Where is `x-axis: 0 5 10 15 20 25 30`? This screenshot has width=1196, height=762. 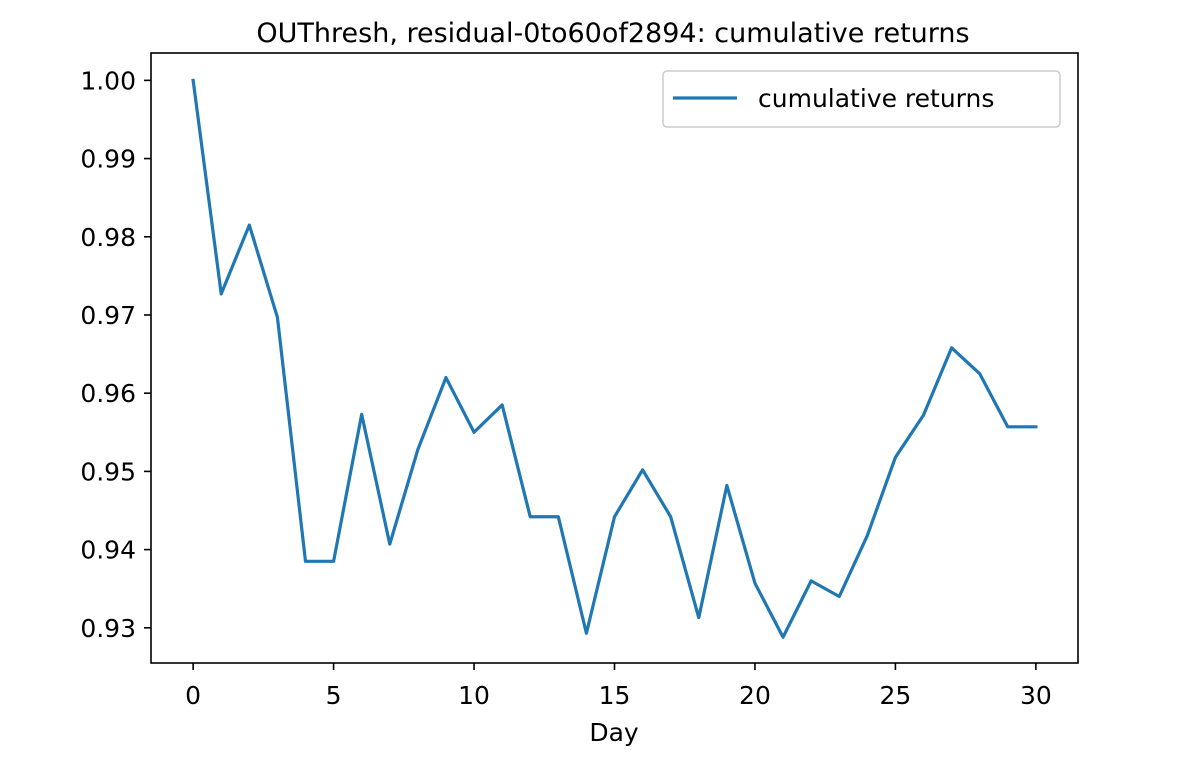
x-axis: 0 5 10 15 20 25 30 is located at coordinates (618, 686).